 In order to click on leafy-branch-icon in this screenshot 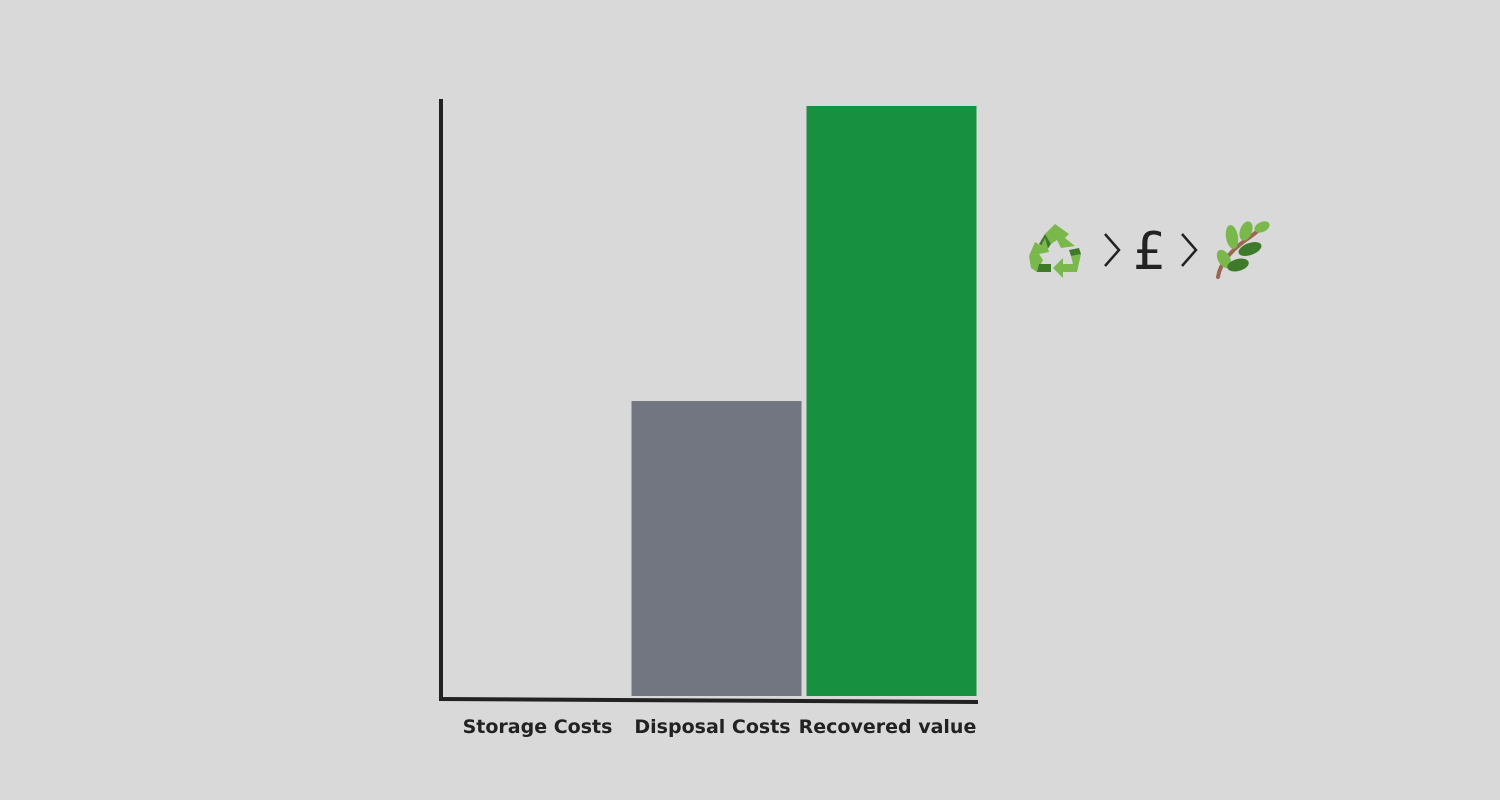, I will do `click(1243, 250)`.